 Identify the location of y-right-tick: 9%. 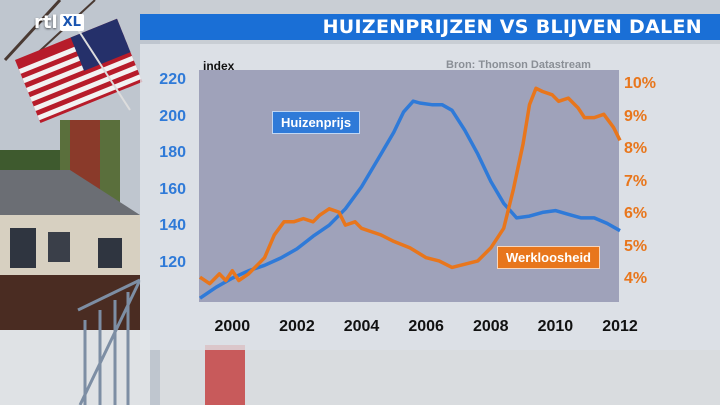
(636, 116).